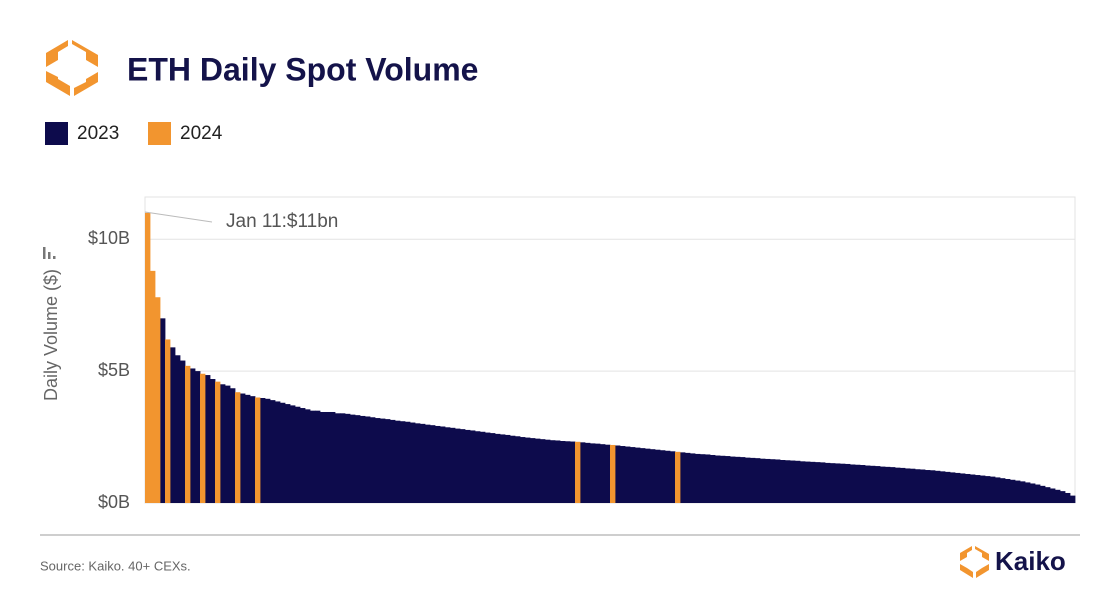  I want to click on annotation-line, so click(178, 217).